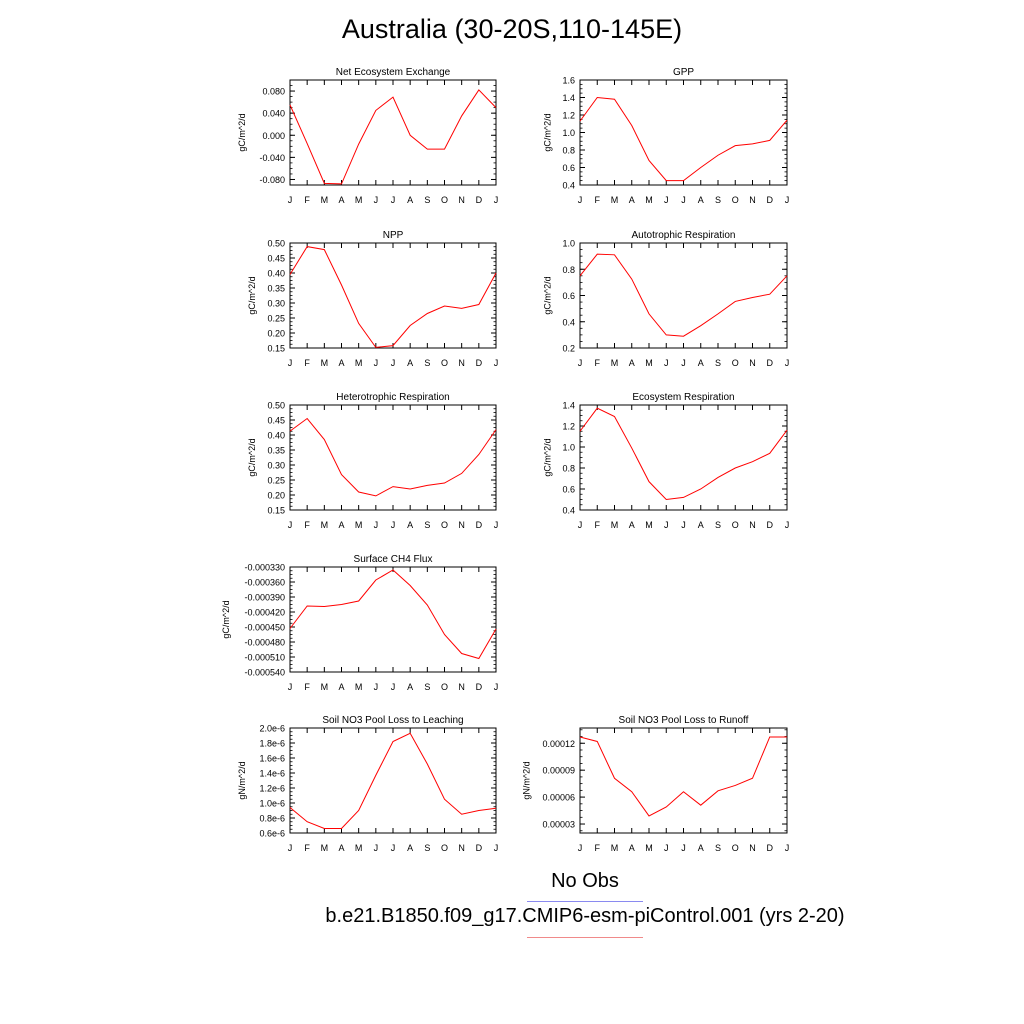 Image resolution: width=1024 pixels, height=1024 pixels. I want to click on y-tick-label: 1.2e-6, so click(272, 789).